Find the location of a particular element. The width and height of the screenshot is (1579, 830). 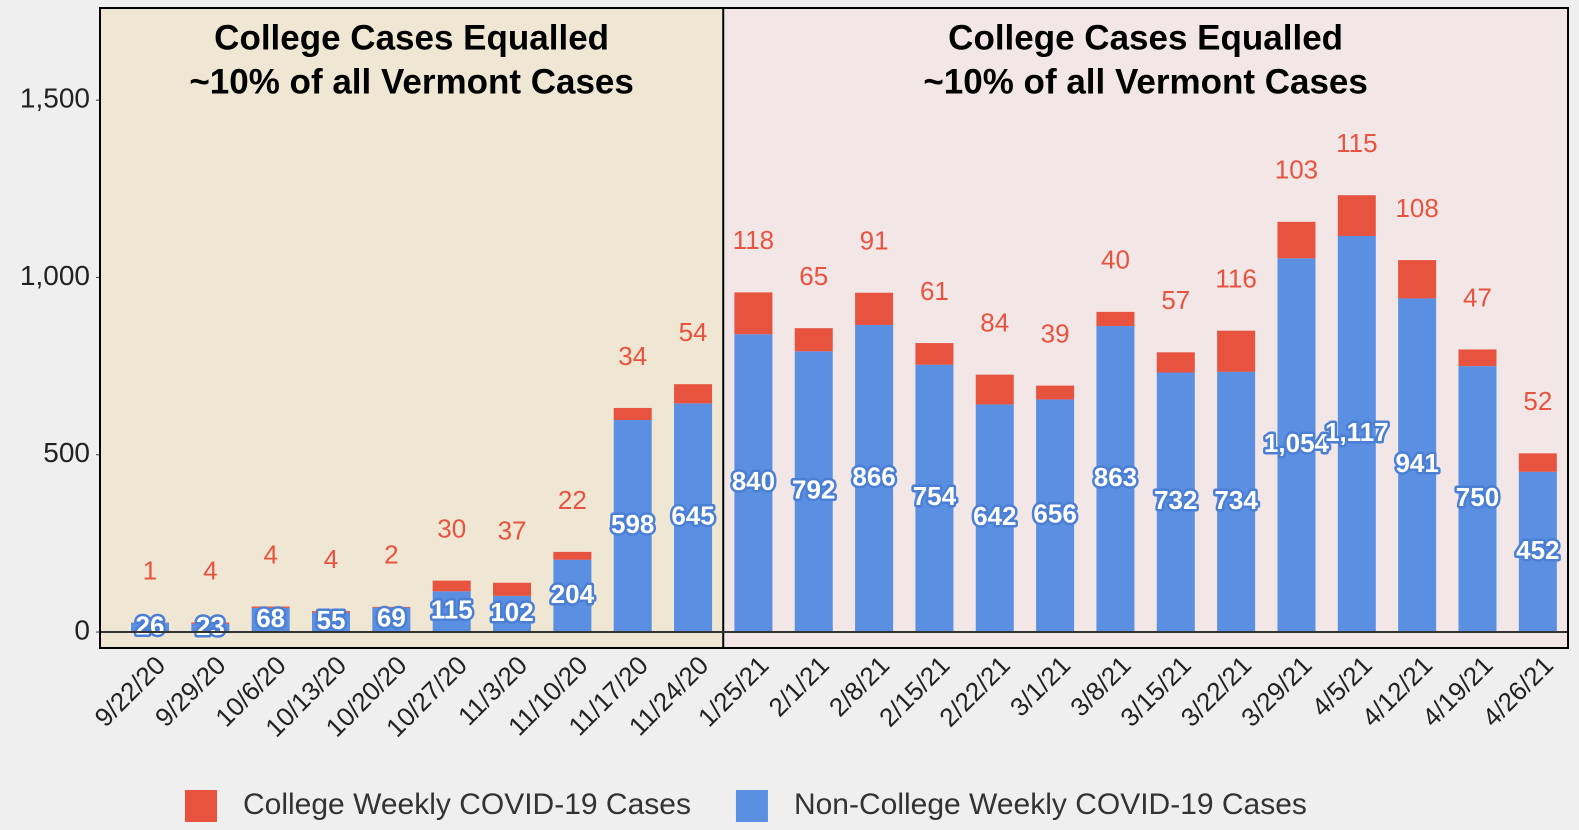

value-label: 840 is located at coordinates (753, 481).